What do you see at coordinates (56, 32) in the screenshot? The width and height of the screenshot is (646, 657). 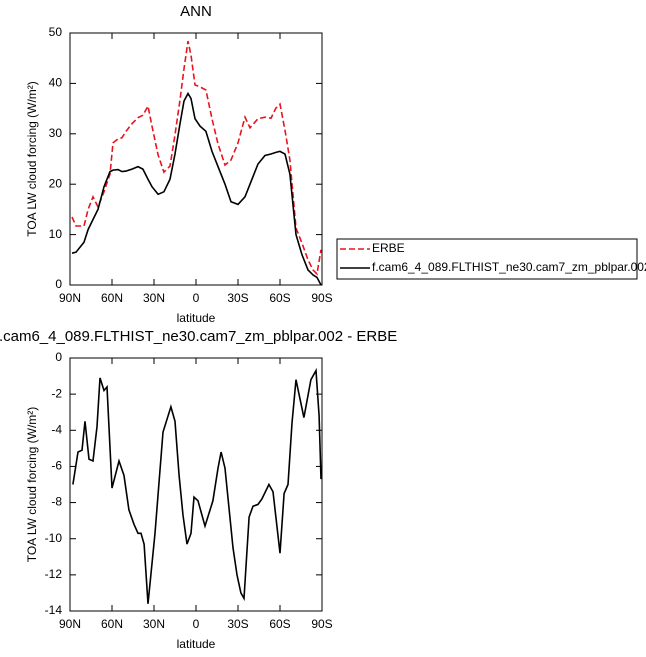 I see `y-tick-label: 50` at bounding box center [56, 32].